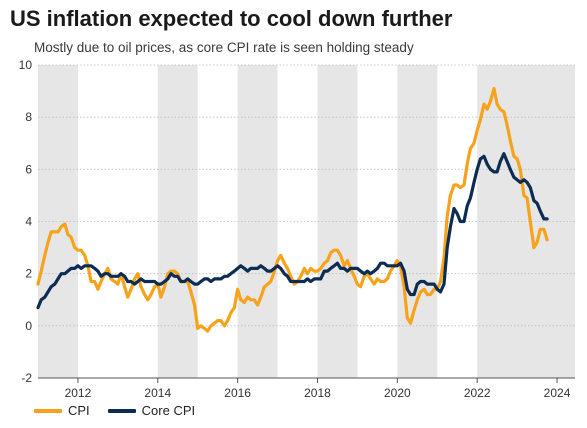 The width and height of the screenshot is (587, 428). I want to click on y-tick-label: 2, so click(28, 274).